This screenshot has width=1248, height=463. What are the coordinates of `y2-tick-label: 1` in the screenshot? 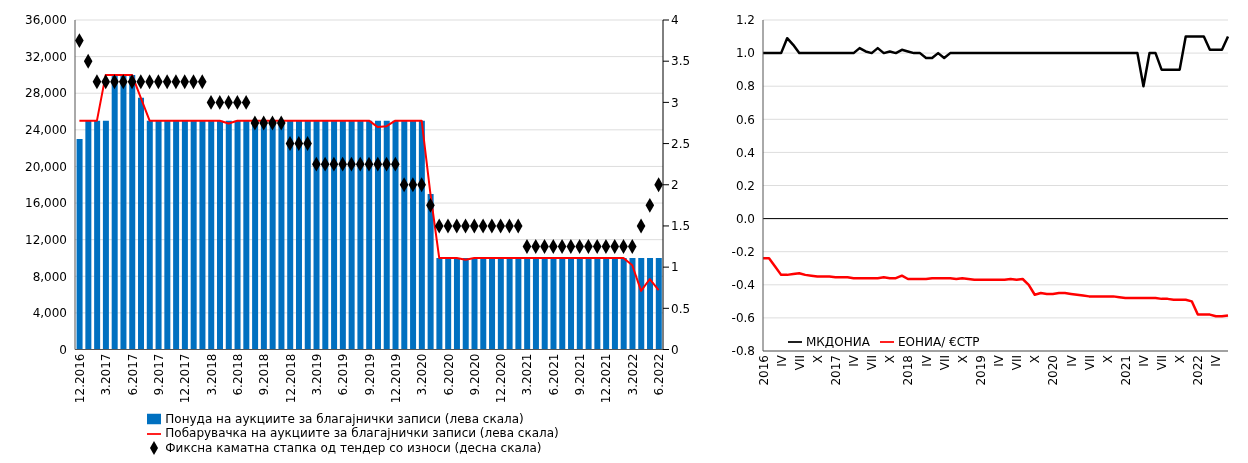 It's located at (675, 267).